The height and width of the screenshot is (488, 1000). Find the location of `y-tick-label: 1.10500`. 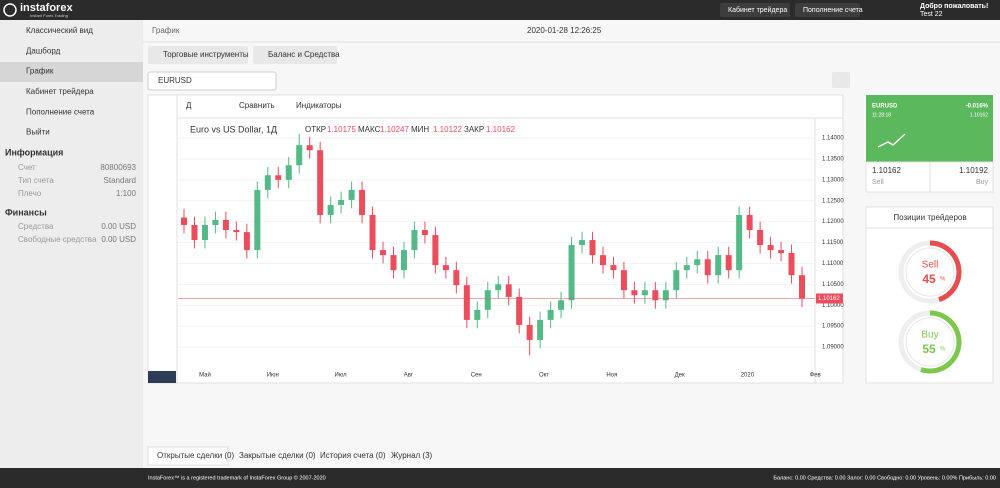

y-tick-label: 1.10500 is located at coordinates (833, 285).